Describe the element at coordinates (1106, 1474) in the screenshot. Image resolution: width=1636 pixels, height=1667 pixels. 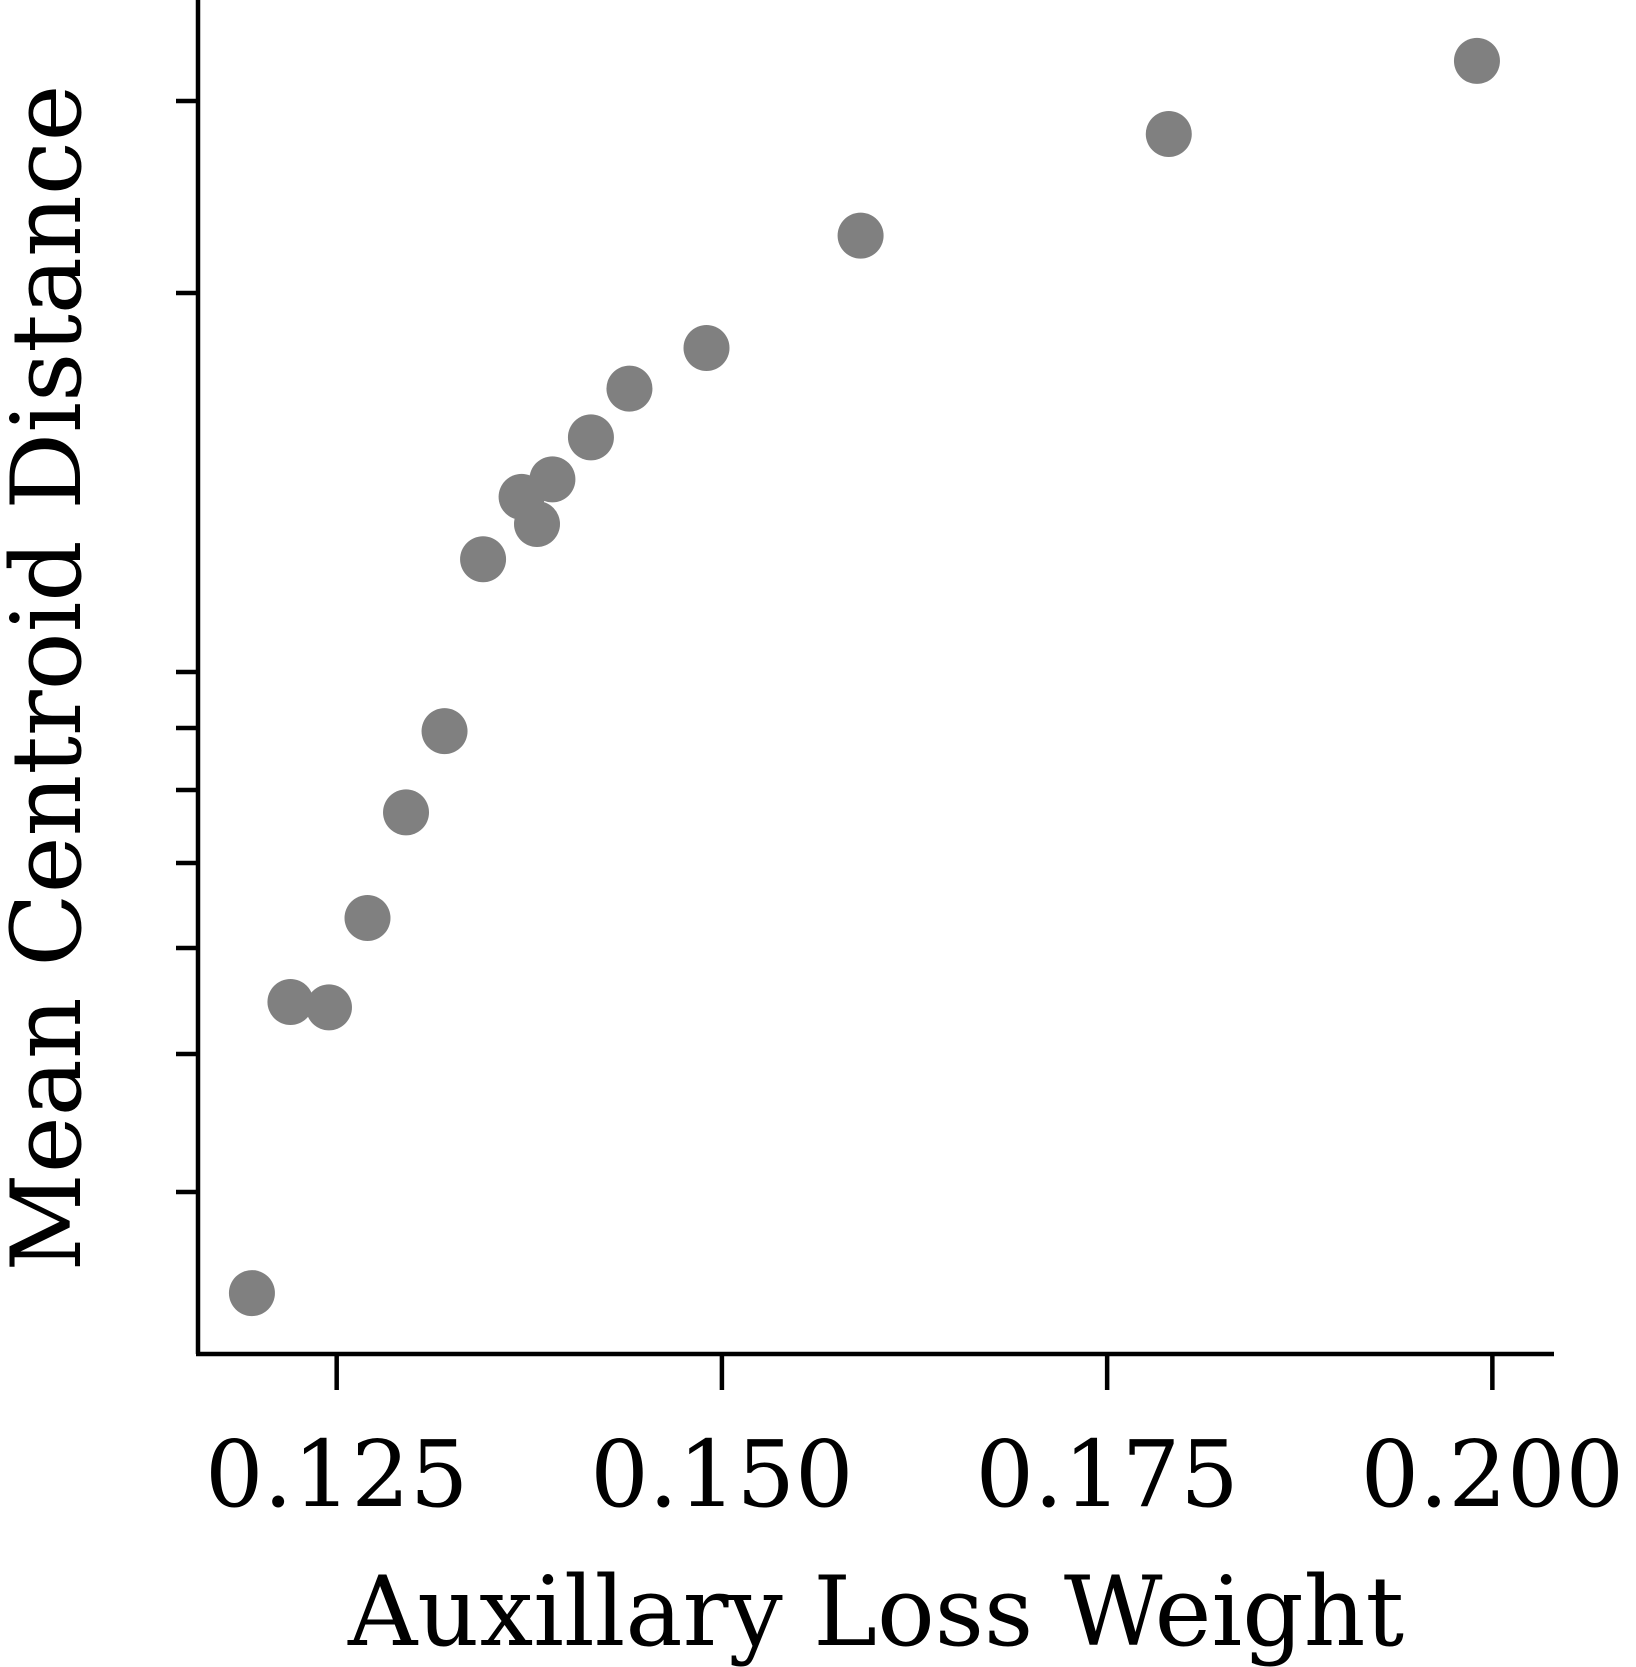
I see `x-tick-label: 0.175` at that location.